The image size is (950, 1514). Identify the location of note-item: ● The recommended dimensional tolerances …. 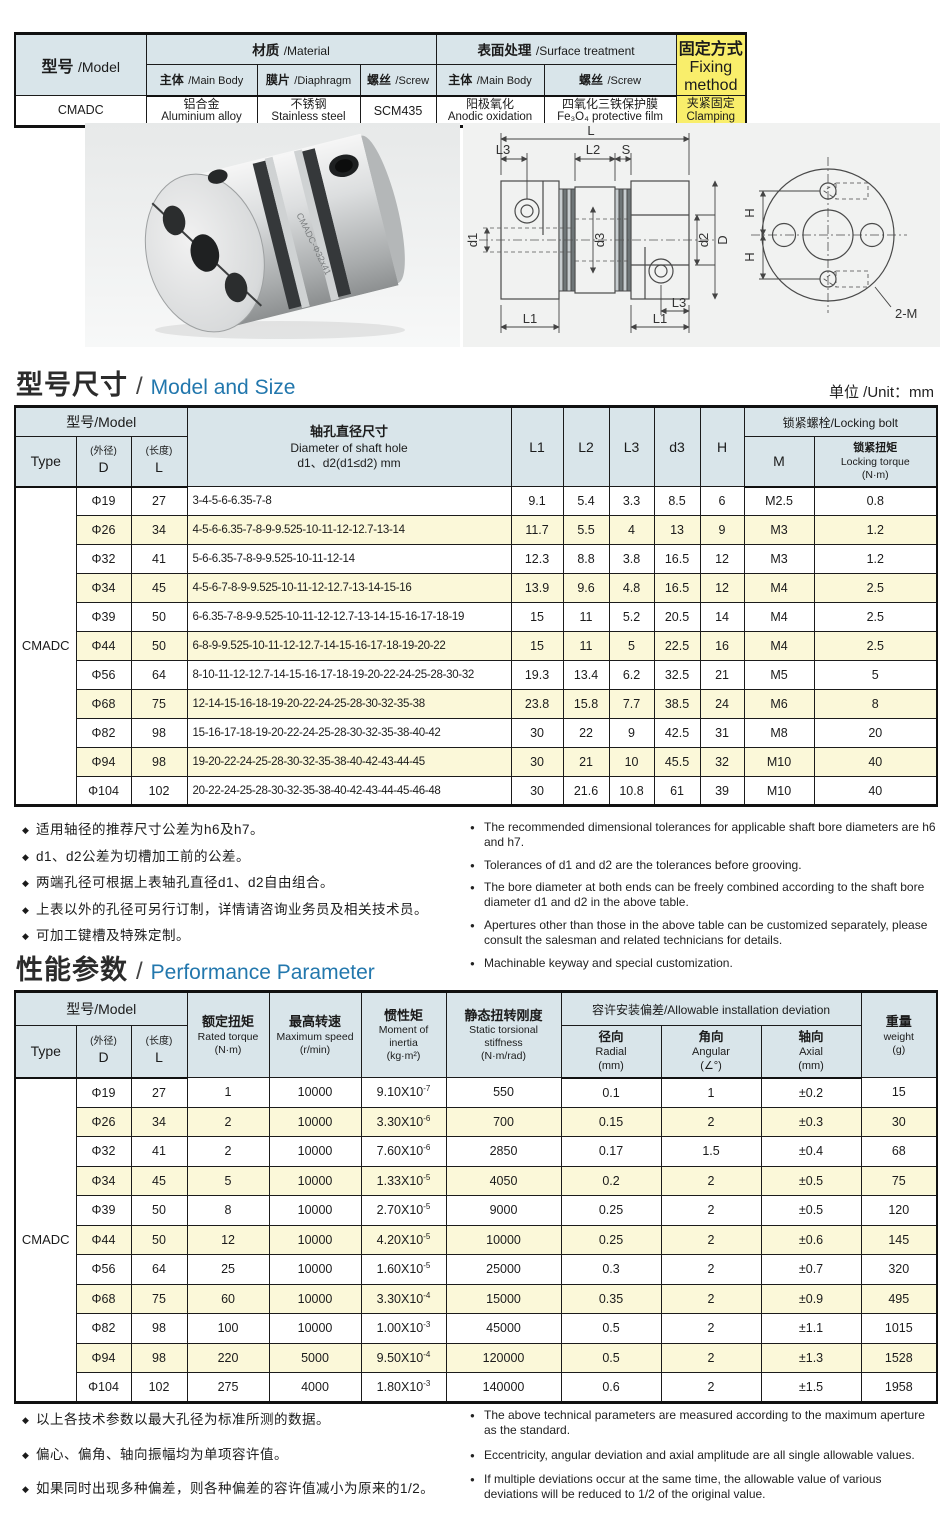
(703, 835).